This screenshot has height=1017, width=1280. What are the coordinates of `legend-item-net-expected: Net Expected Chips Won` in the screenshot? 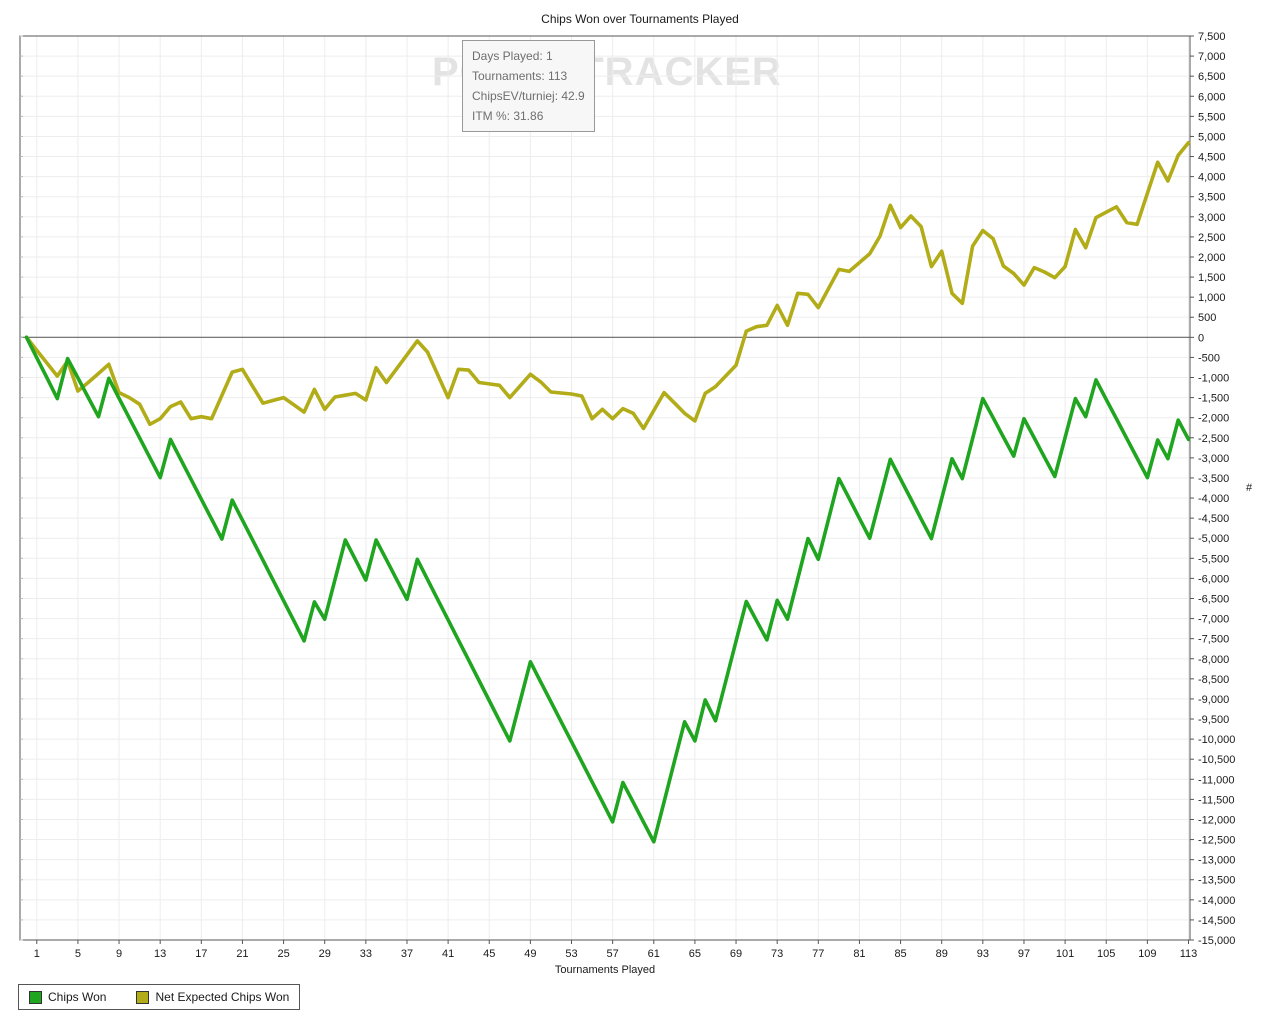 It's located at (212, 997).